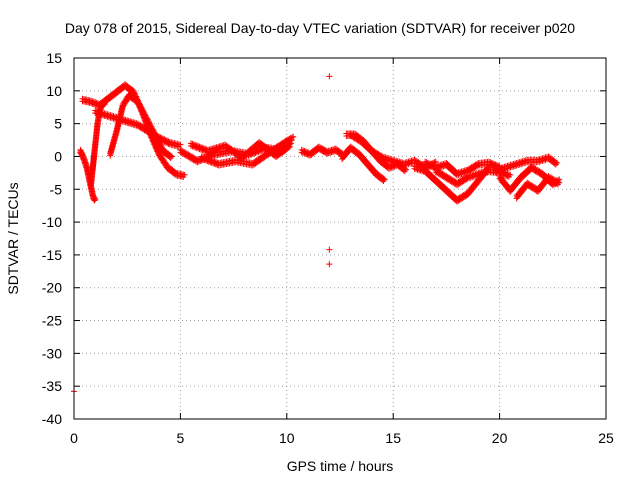 The height and width of the screenshot is (480, 640). I want to click on y-tick-labels: -40 -35 -30 -25 -20 -15 -10 -5 0 5 10 15, so click(52, 238).